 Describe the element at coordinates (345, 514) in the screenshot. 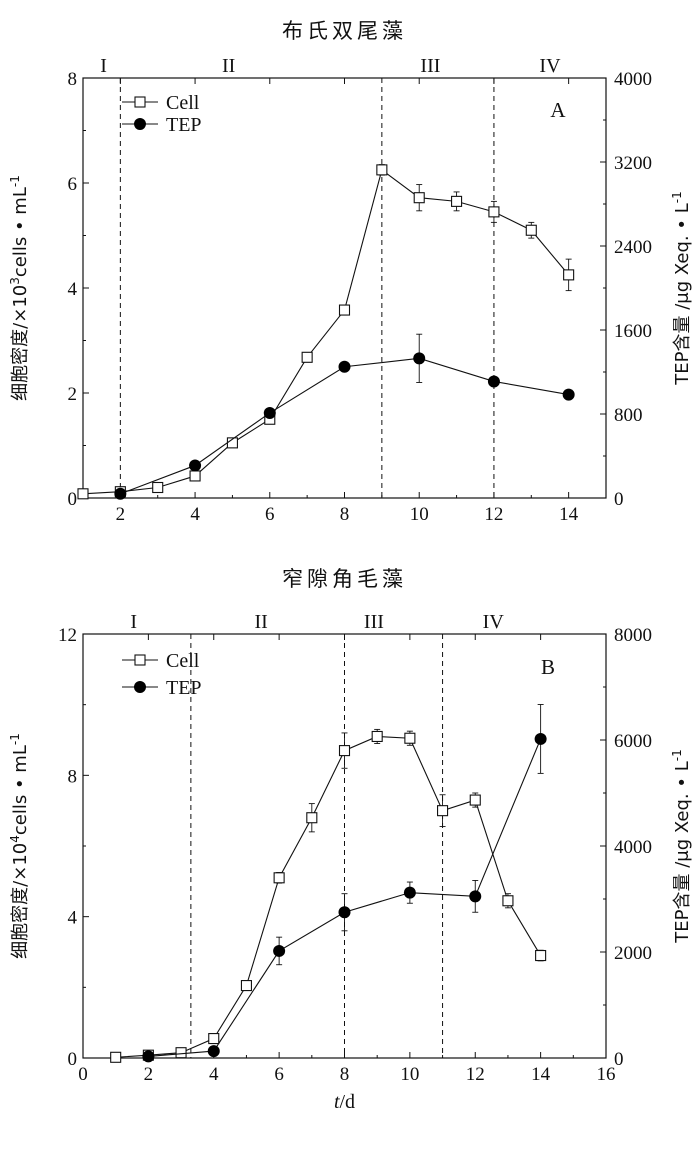

I see `x-tick-label: 8` at that location.